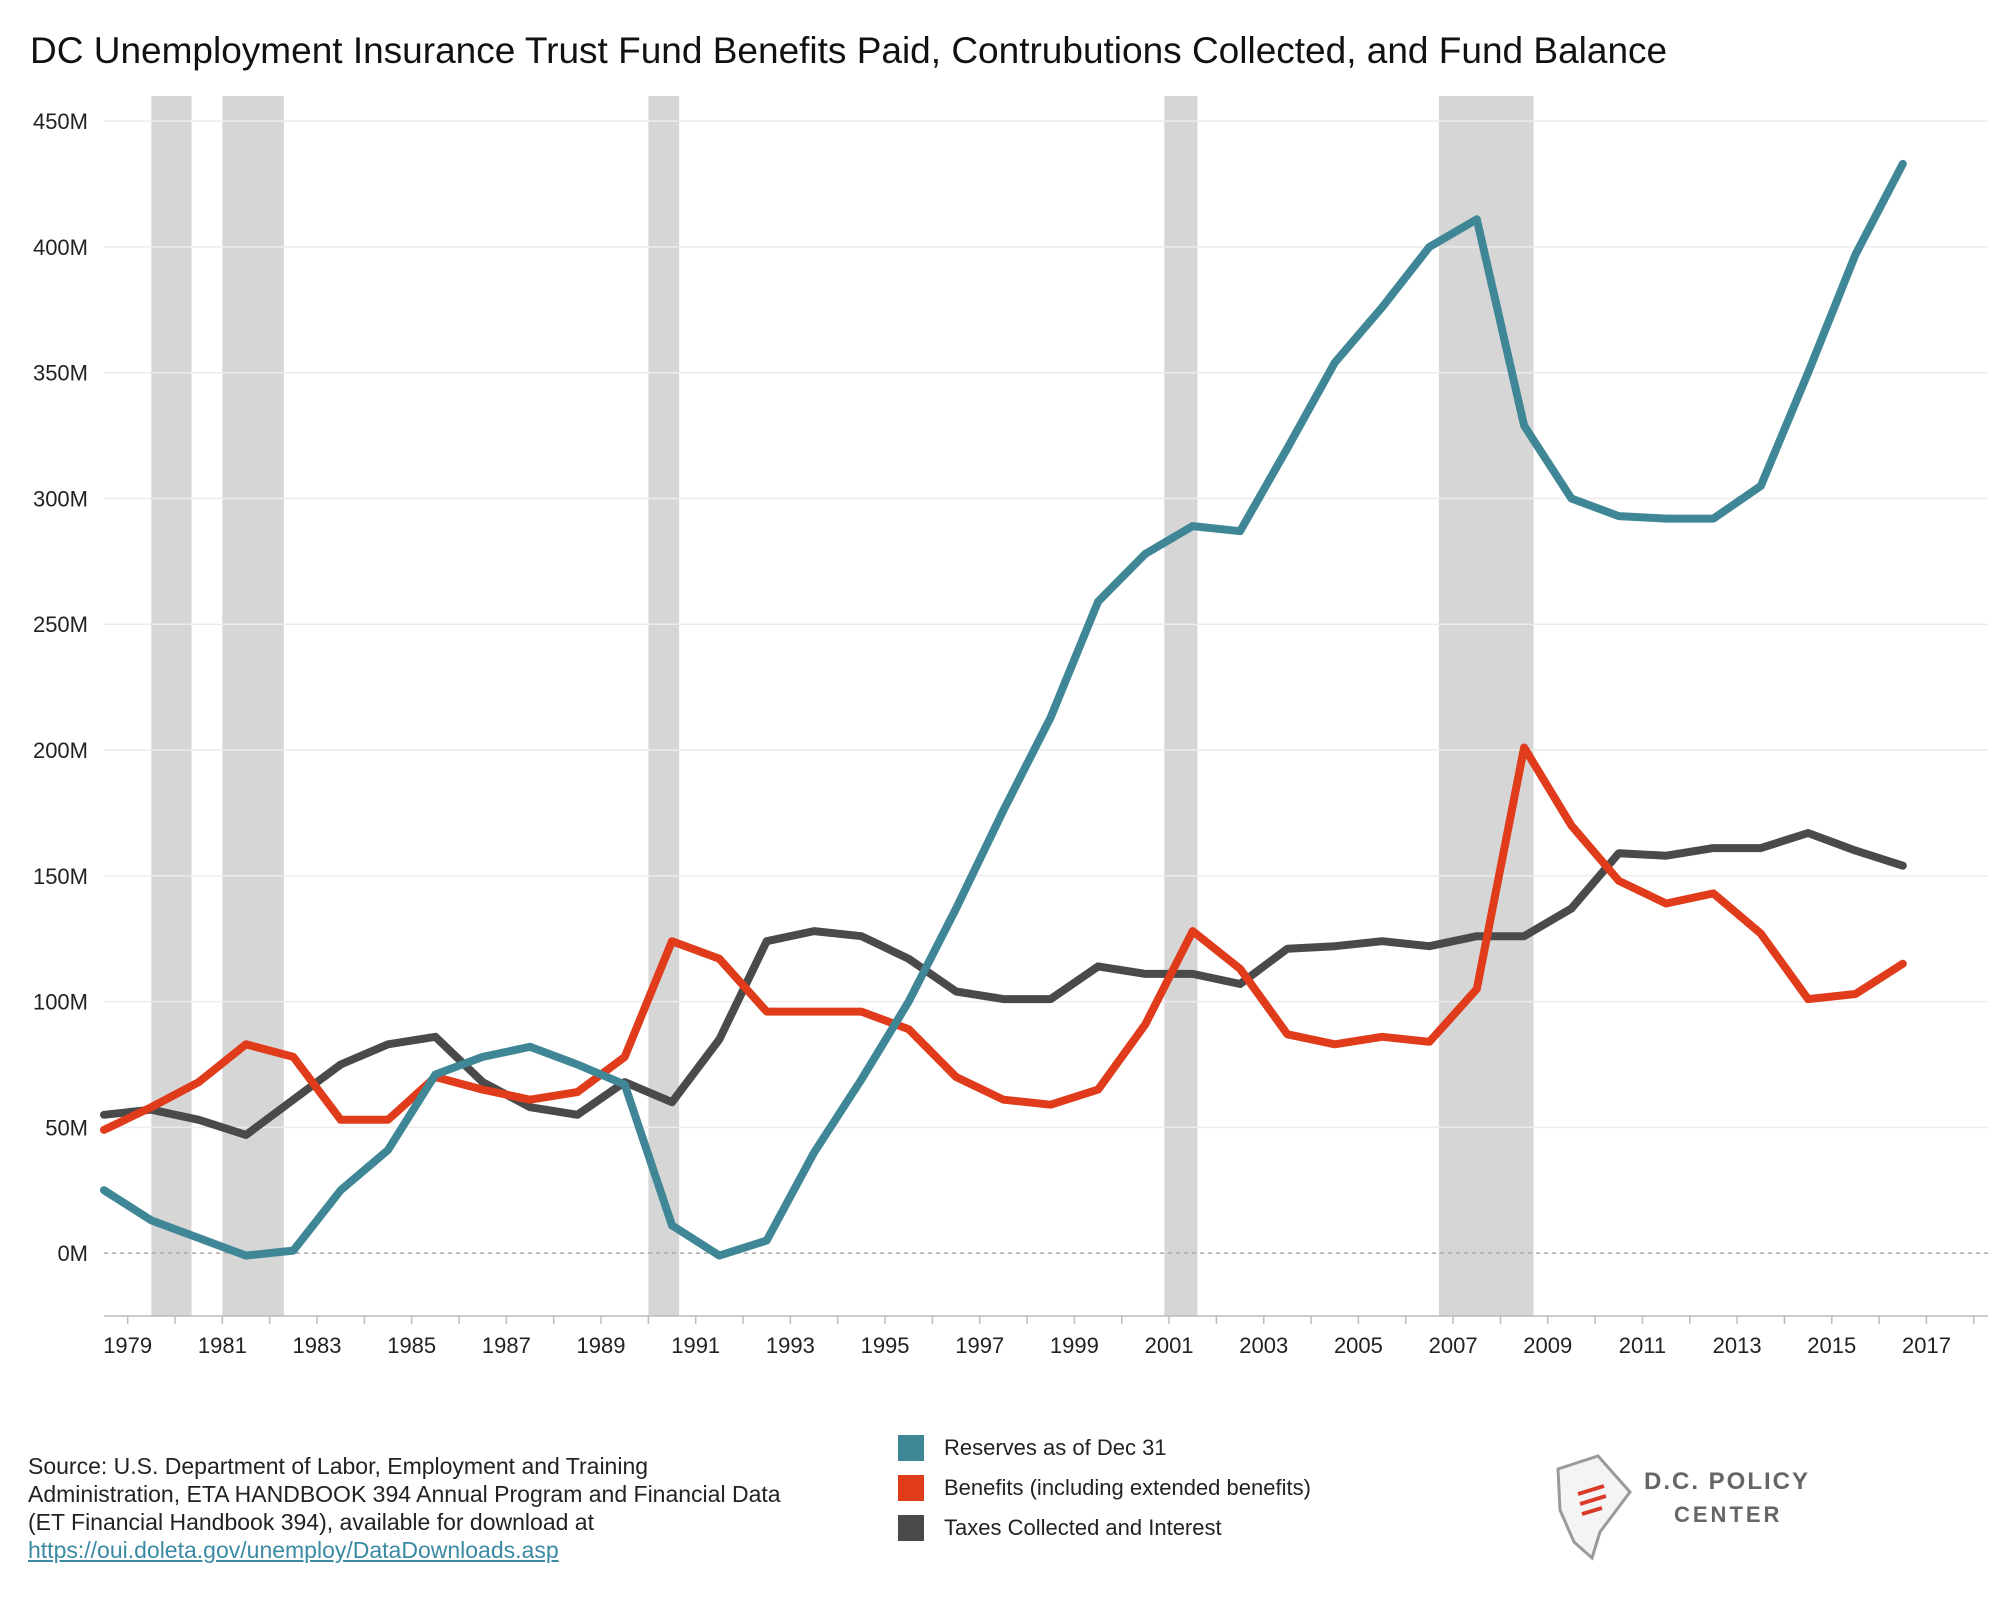 This screenshot has height=1600, width=2000. Describe the element at coordinates (1169, 1345) in the screenshot. I see `x-tick-label: 2001` at that location.